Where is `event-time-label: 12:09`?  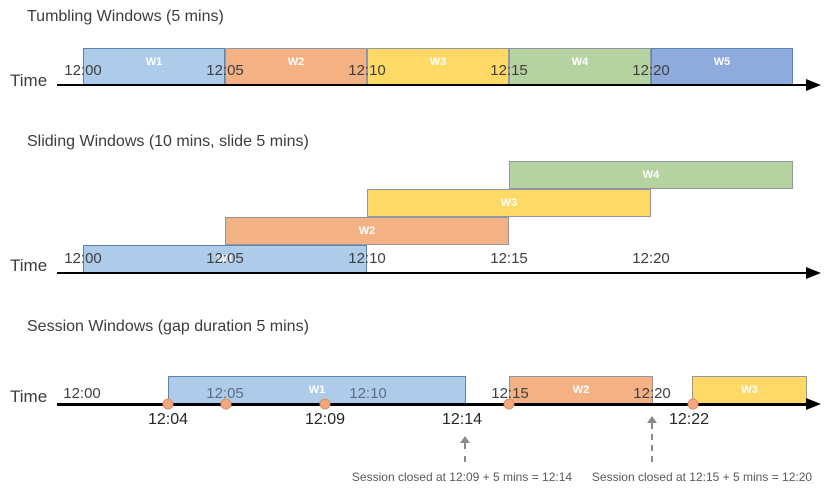
event-time-label: 12:09 is located at coordinates (325, 419).